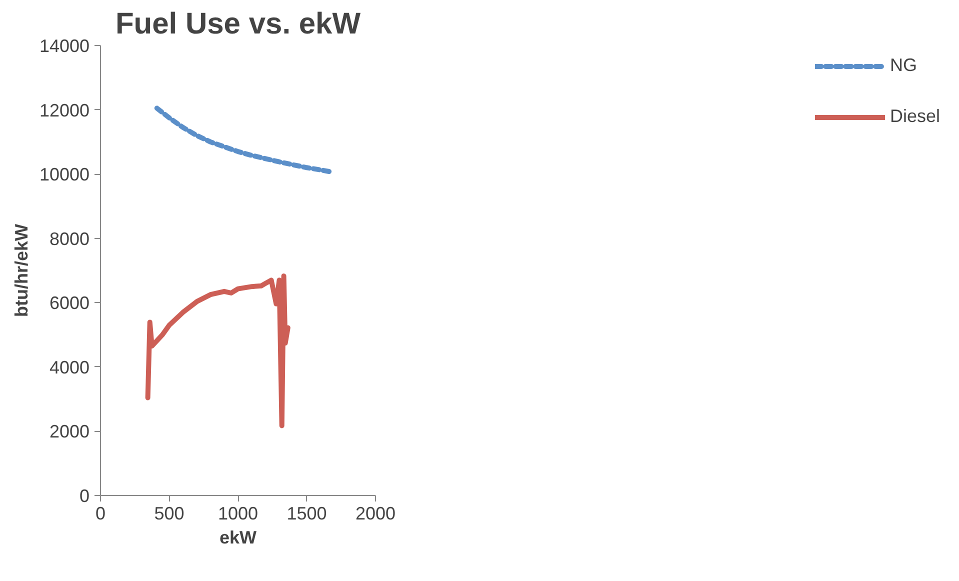 The image size is (959, 581). What do you see at coordinates (100, 514) in the screenshot?
I see `x-tick-label: 0` at bounding box center [100, 514].